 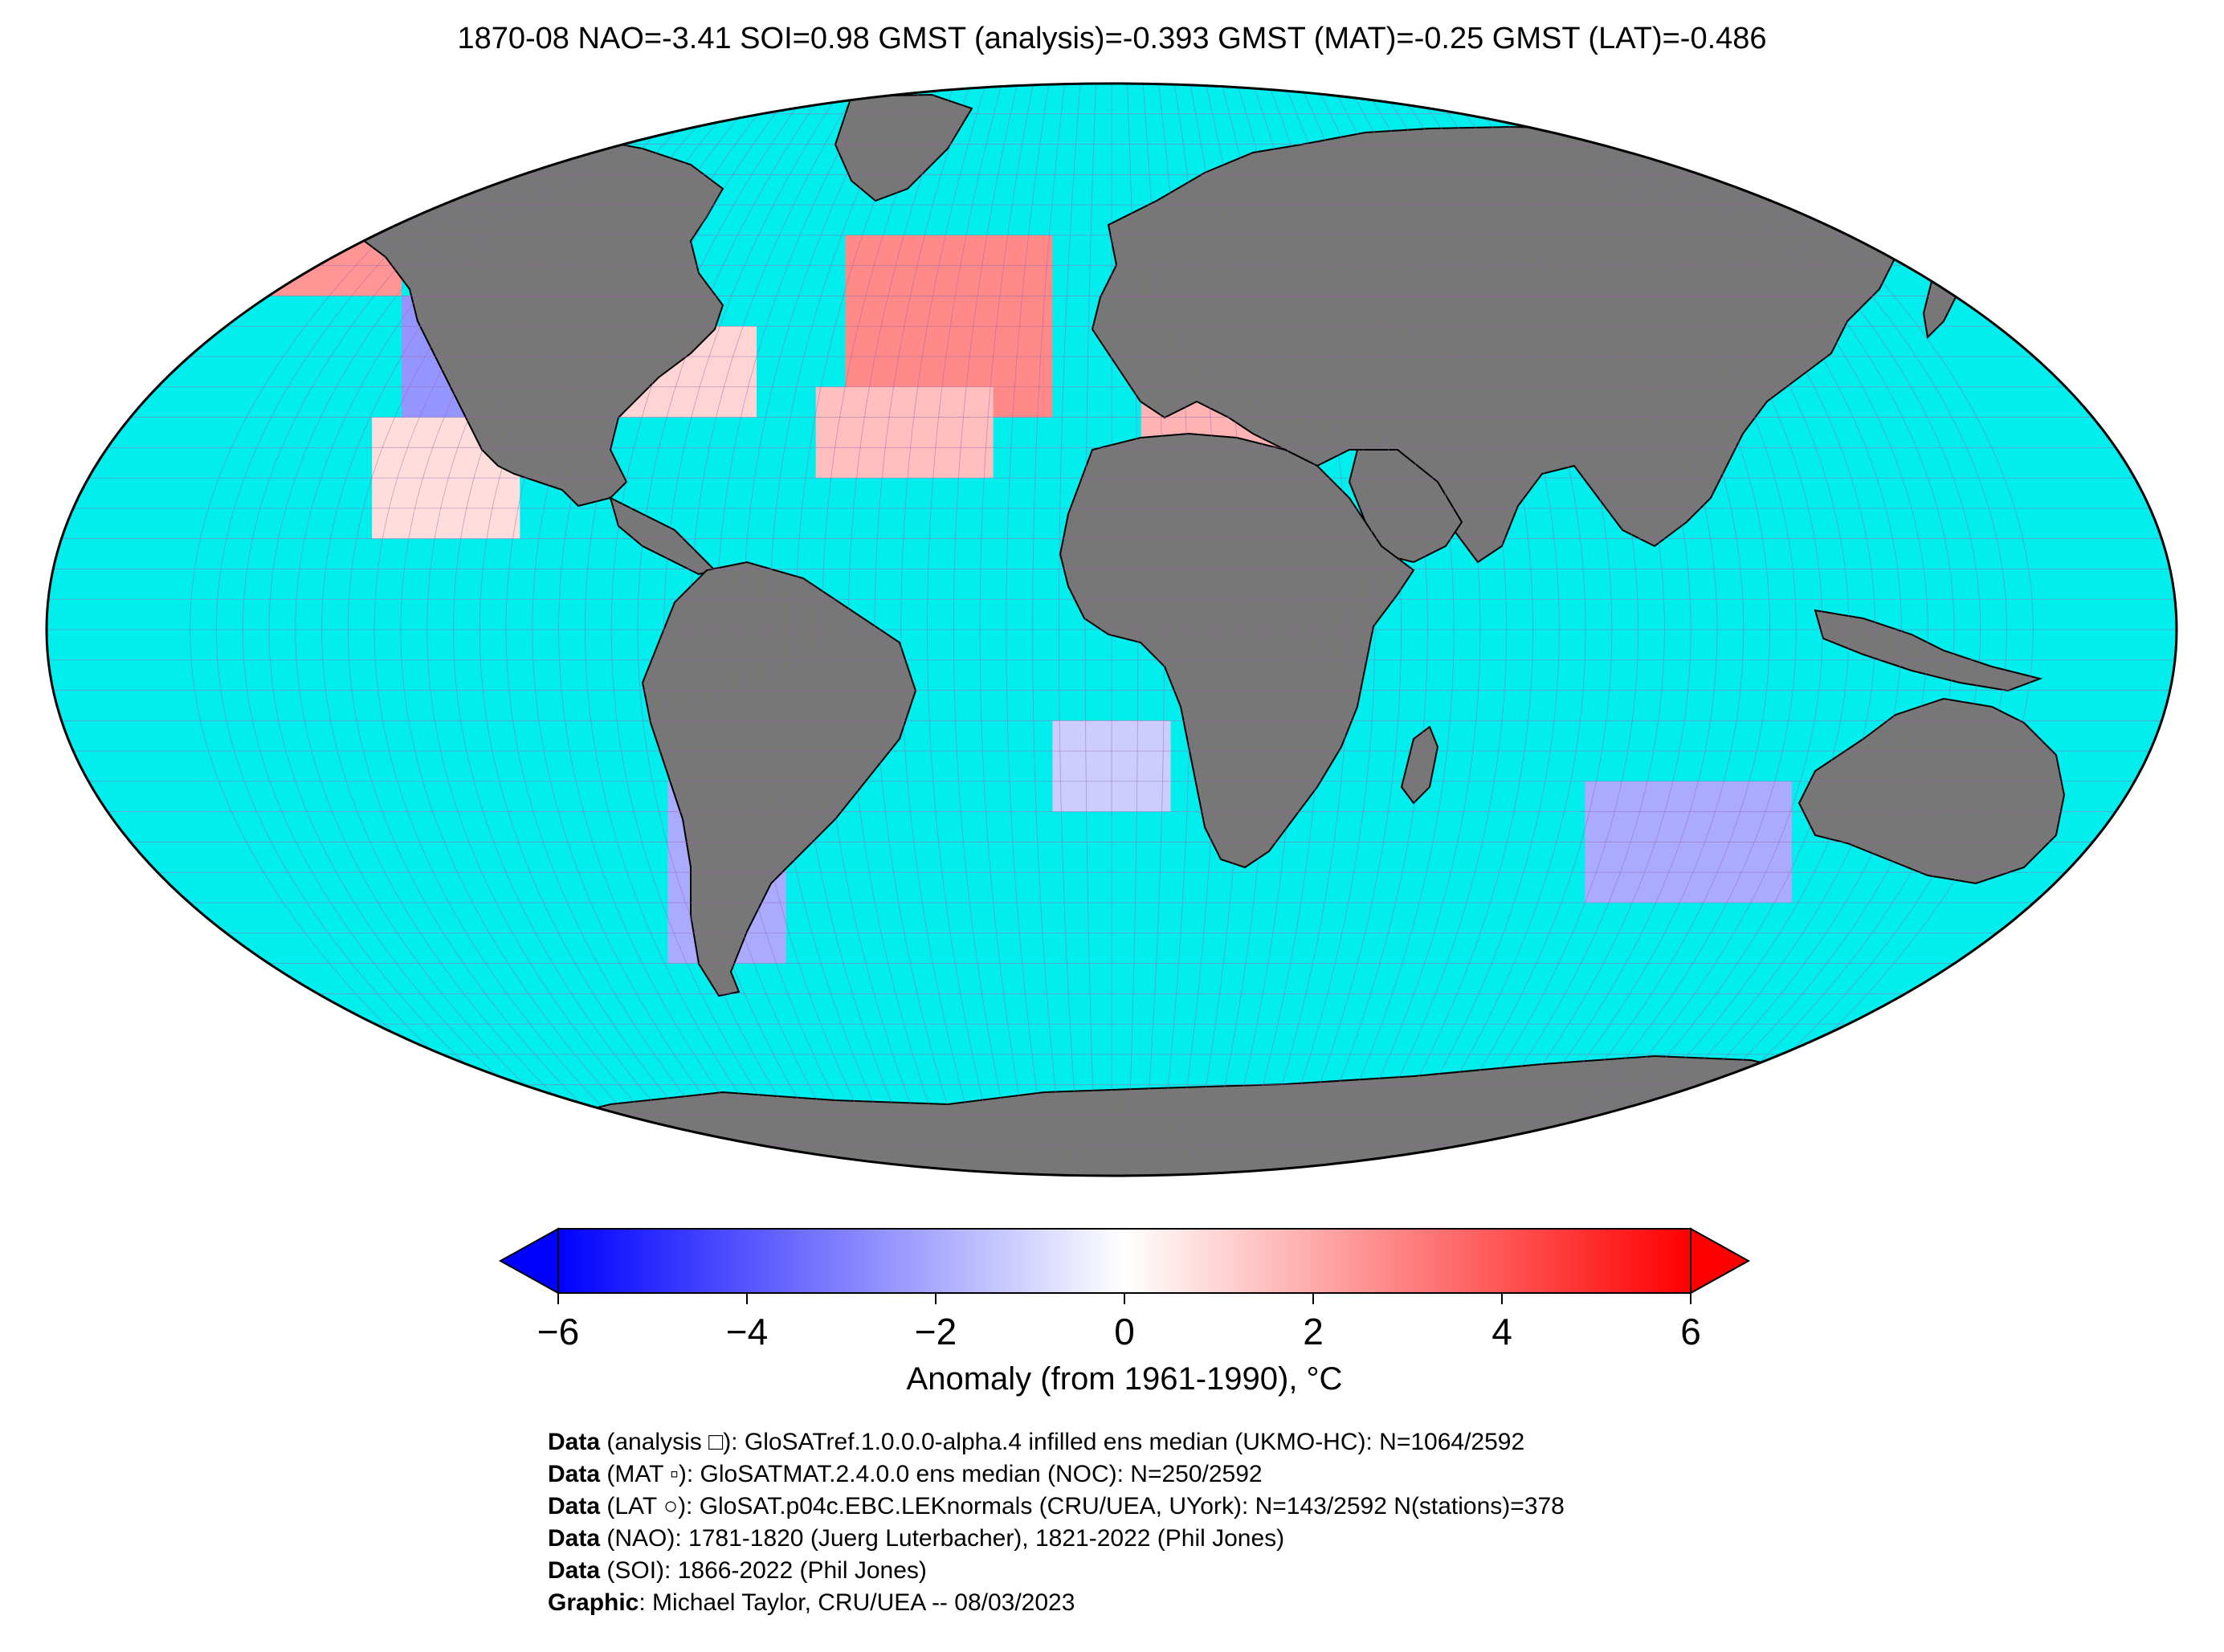 What do you see at coordinates (1313, 1331) in the screenshot?
I see `colorbar-tick-label: 2` at bounding box center [1313, 1331].